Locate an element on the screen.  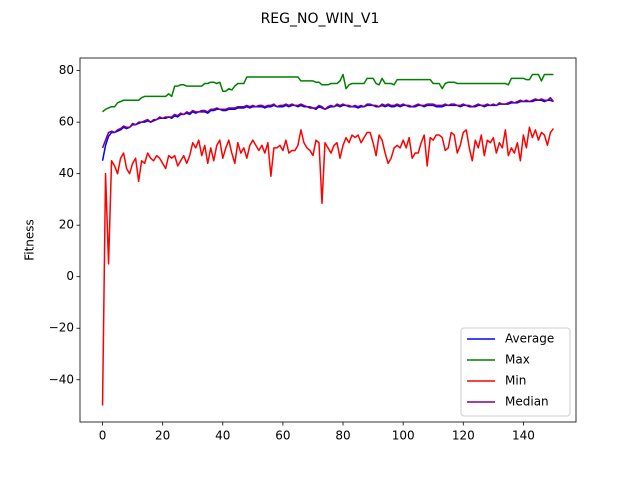
y-axis-label: Fitness is located at coordinates (30, 240).